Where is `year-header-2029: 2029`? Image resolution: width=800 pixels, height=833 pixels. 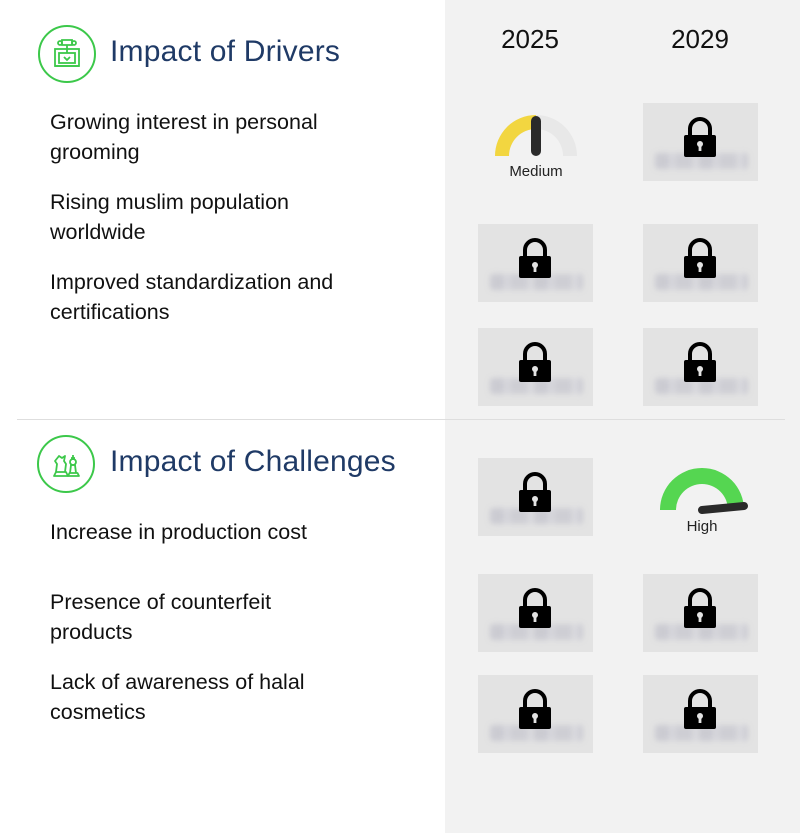 year-header-2029: 2029 is located at coordinates (700, 39).